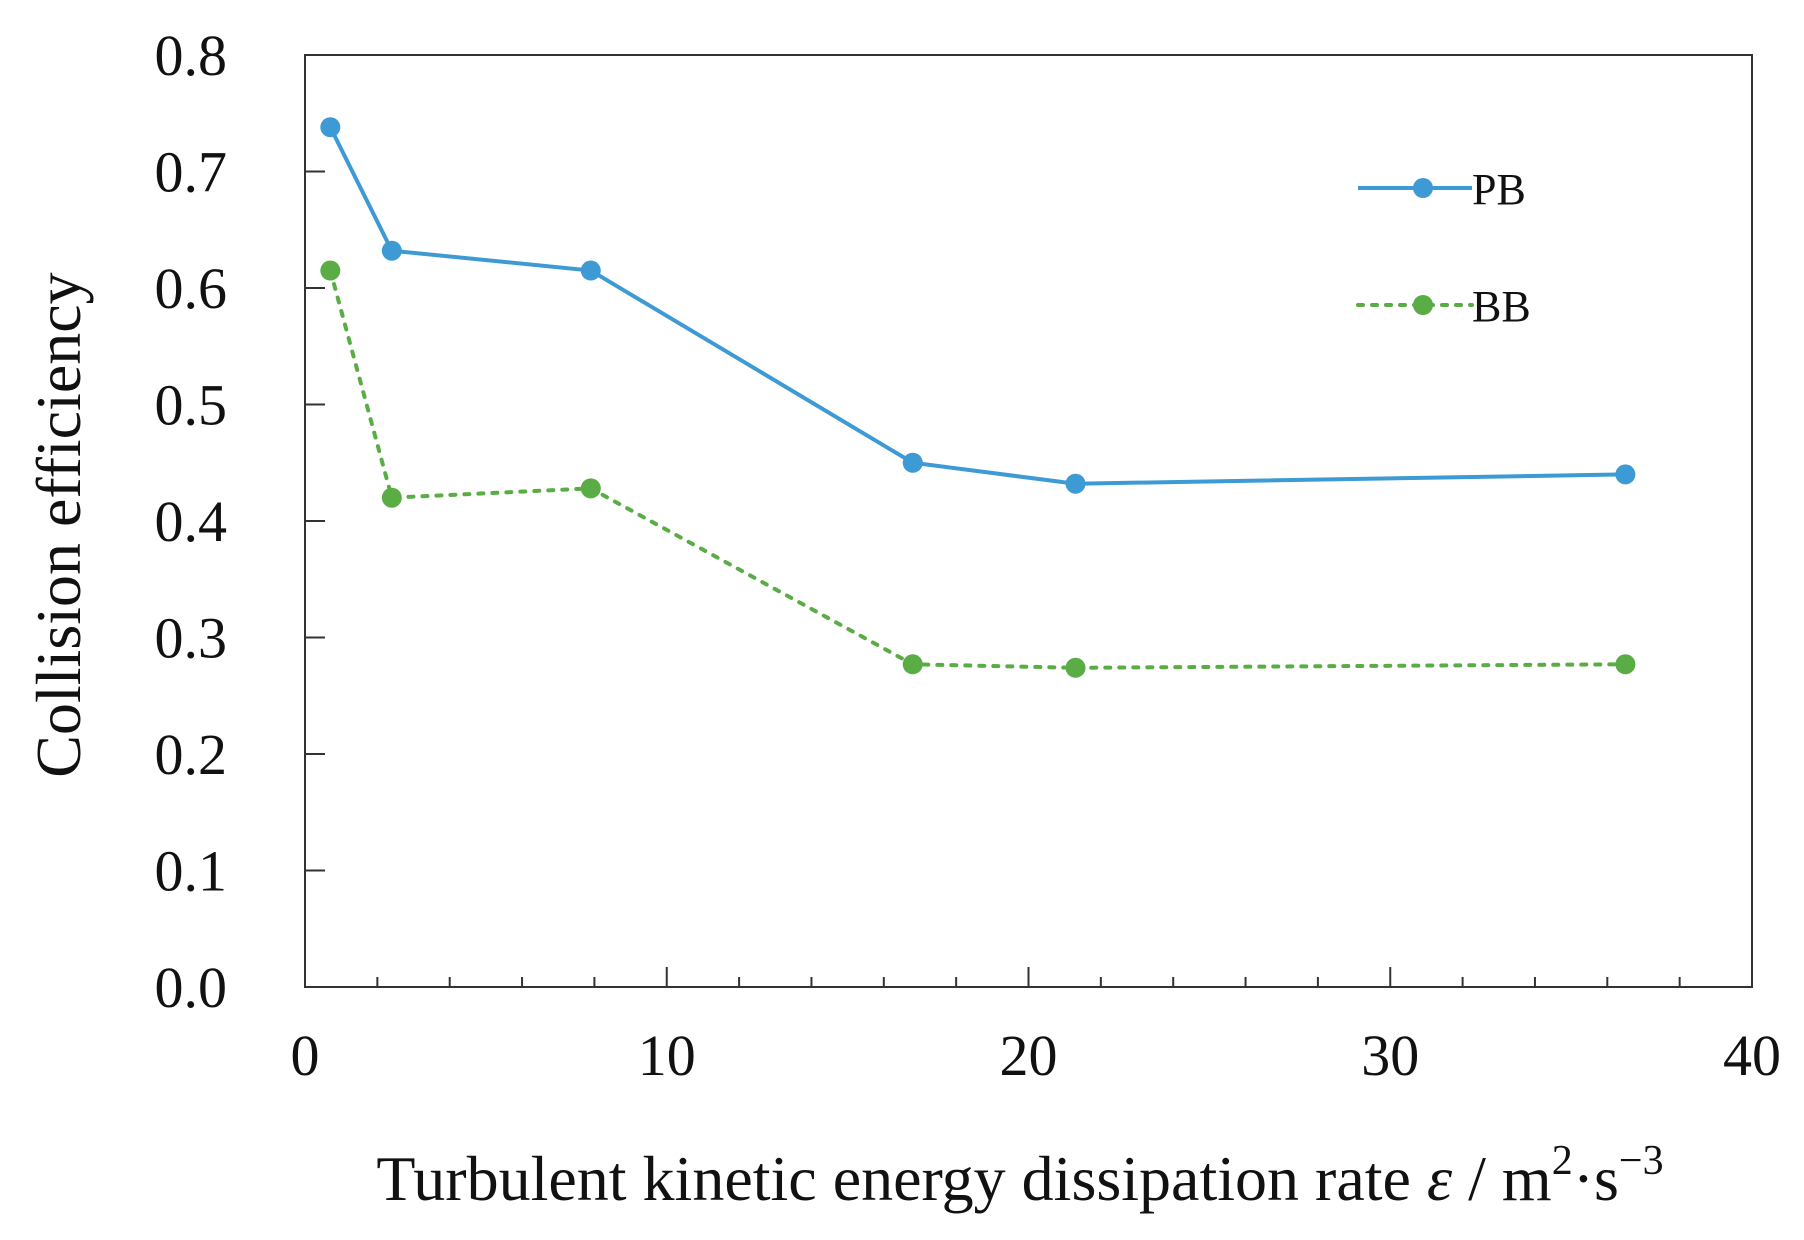 The height and width of the screenshot is (1240, 1804). Describe the element at coordinates (191, 405) in the screenshot. I see `y-tick-label: 0.5` at that location.